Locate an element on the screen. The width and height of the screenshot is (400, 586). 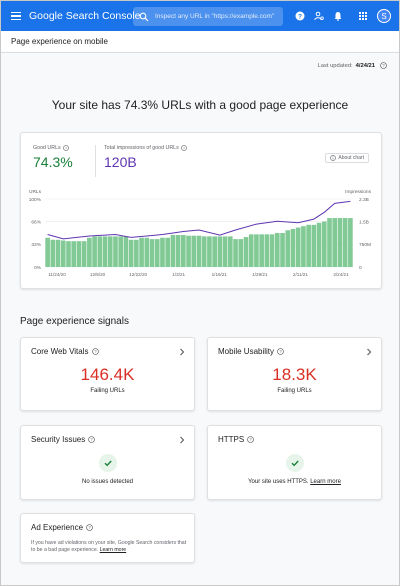
account-avatar: S is located at coordinates (384, 16).